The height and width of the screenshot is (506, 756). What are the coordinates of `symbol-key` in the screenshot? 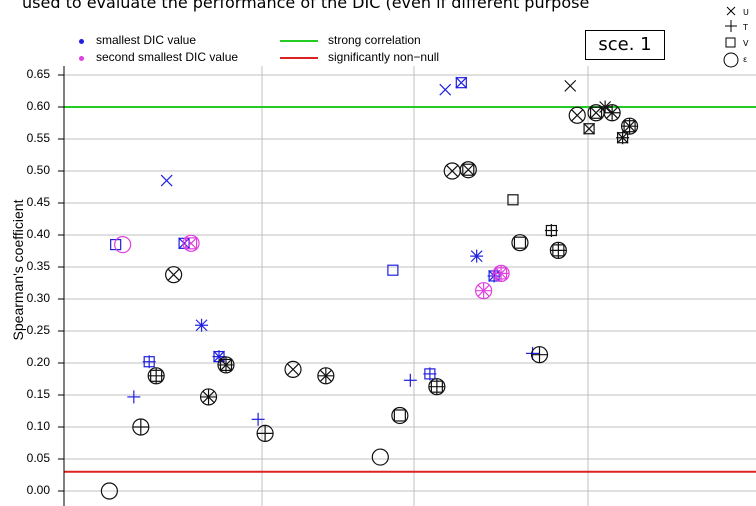 It's located at (731, 37).